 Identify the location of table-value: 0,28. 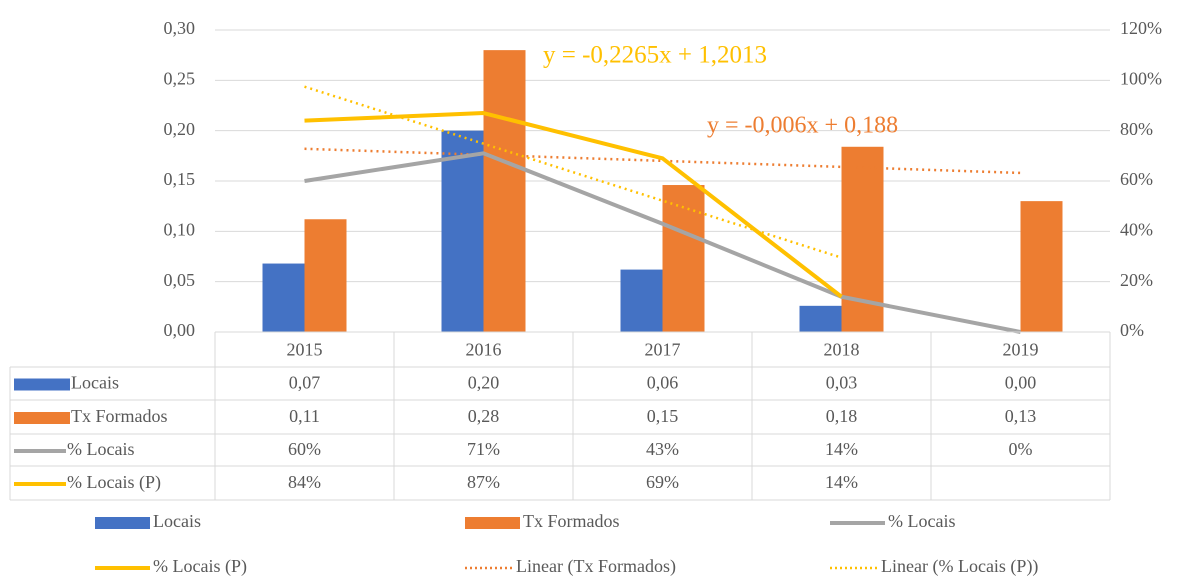
(484, 416).